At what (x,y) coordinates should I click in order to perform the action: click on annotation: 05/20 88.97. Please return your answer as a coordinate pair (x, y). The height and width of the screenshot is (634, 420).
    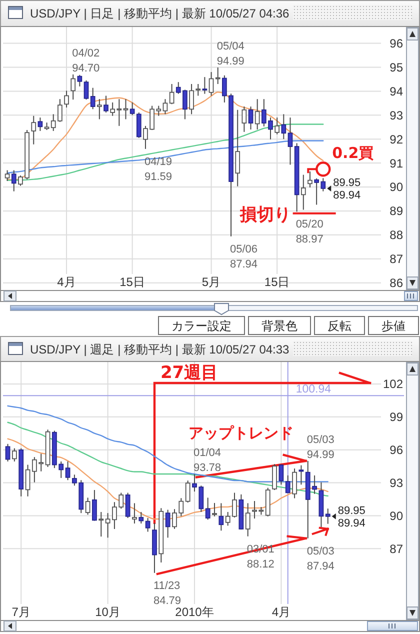
    Looking at the image, I should click on (310, 232).